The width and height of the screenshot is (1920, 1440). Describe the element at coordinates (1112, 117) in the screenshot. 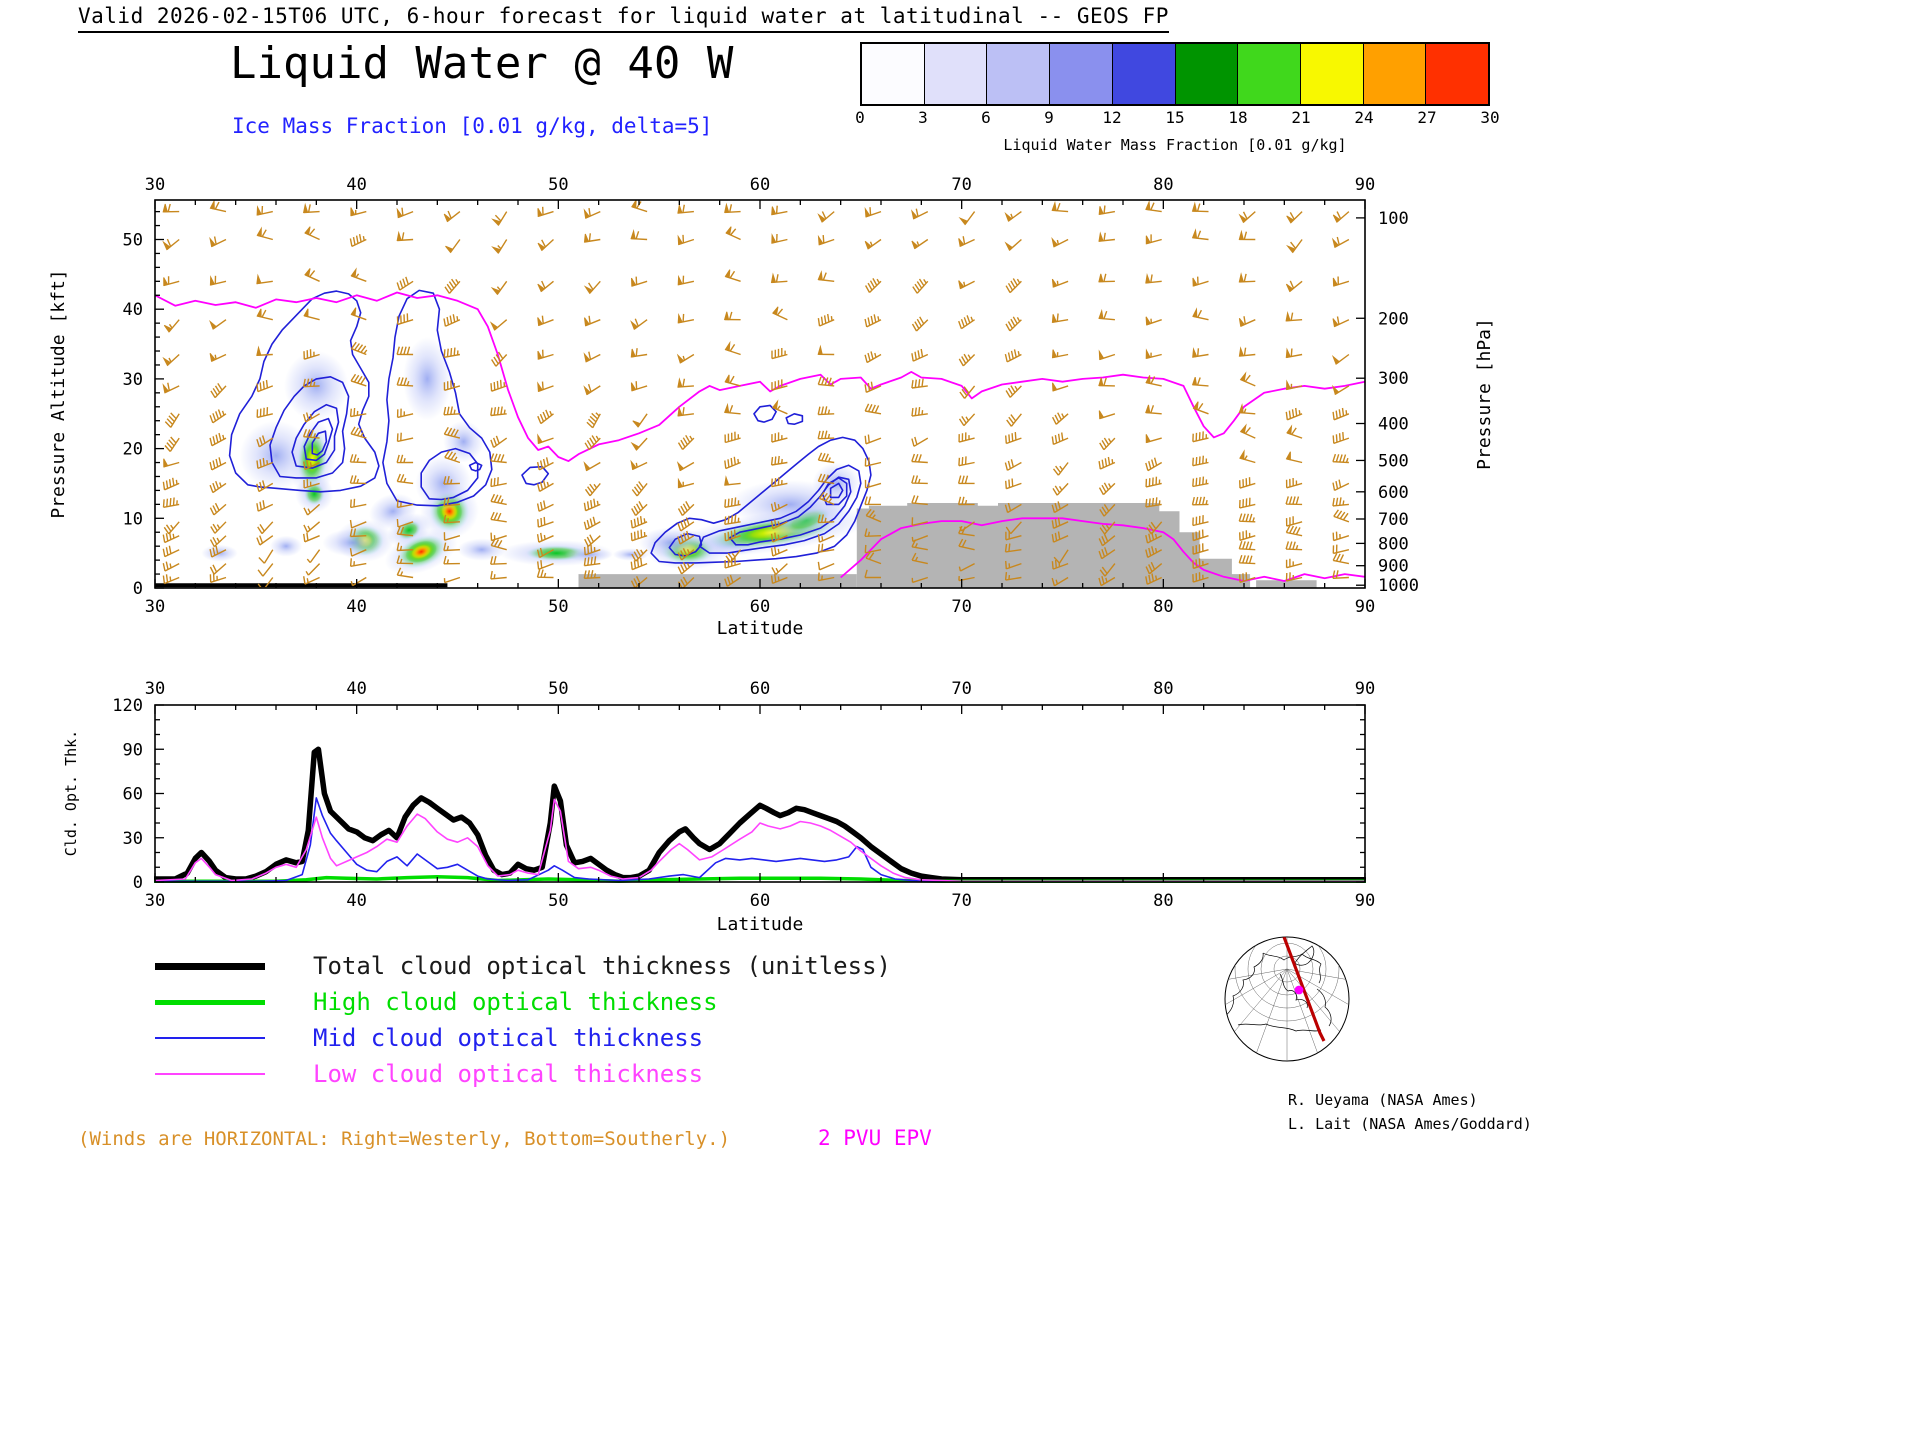

I see `colorbar-tick-label: 12` at that location.